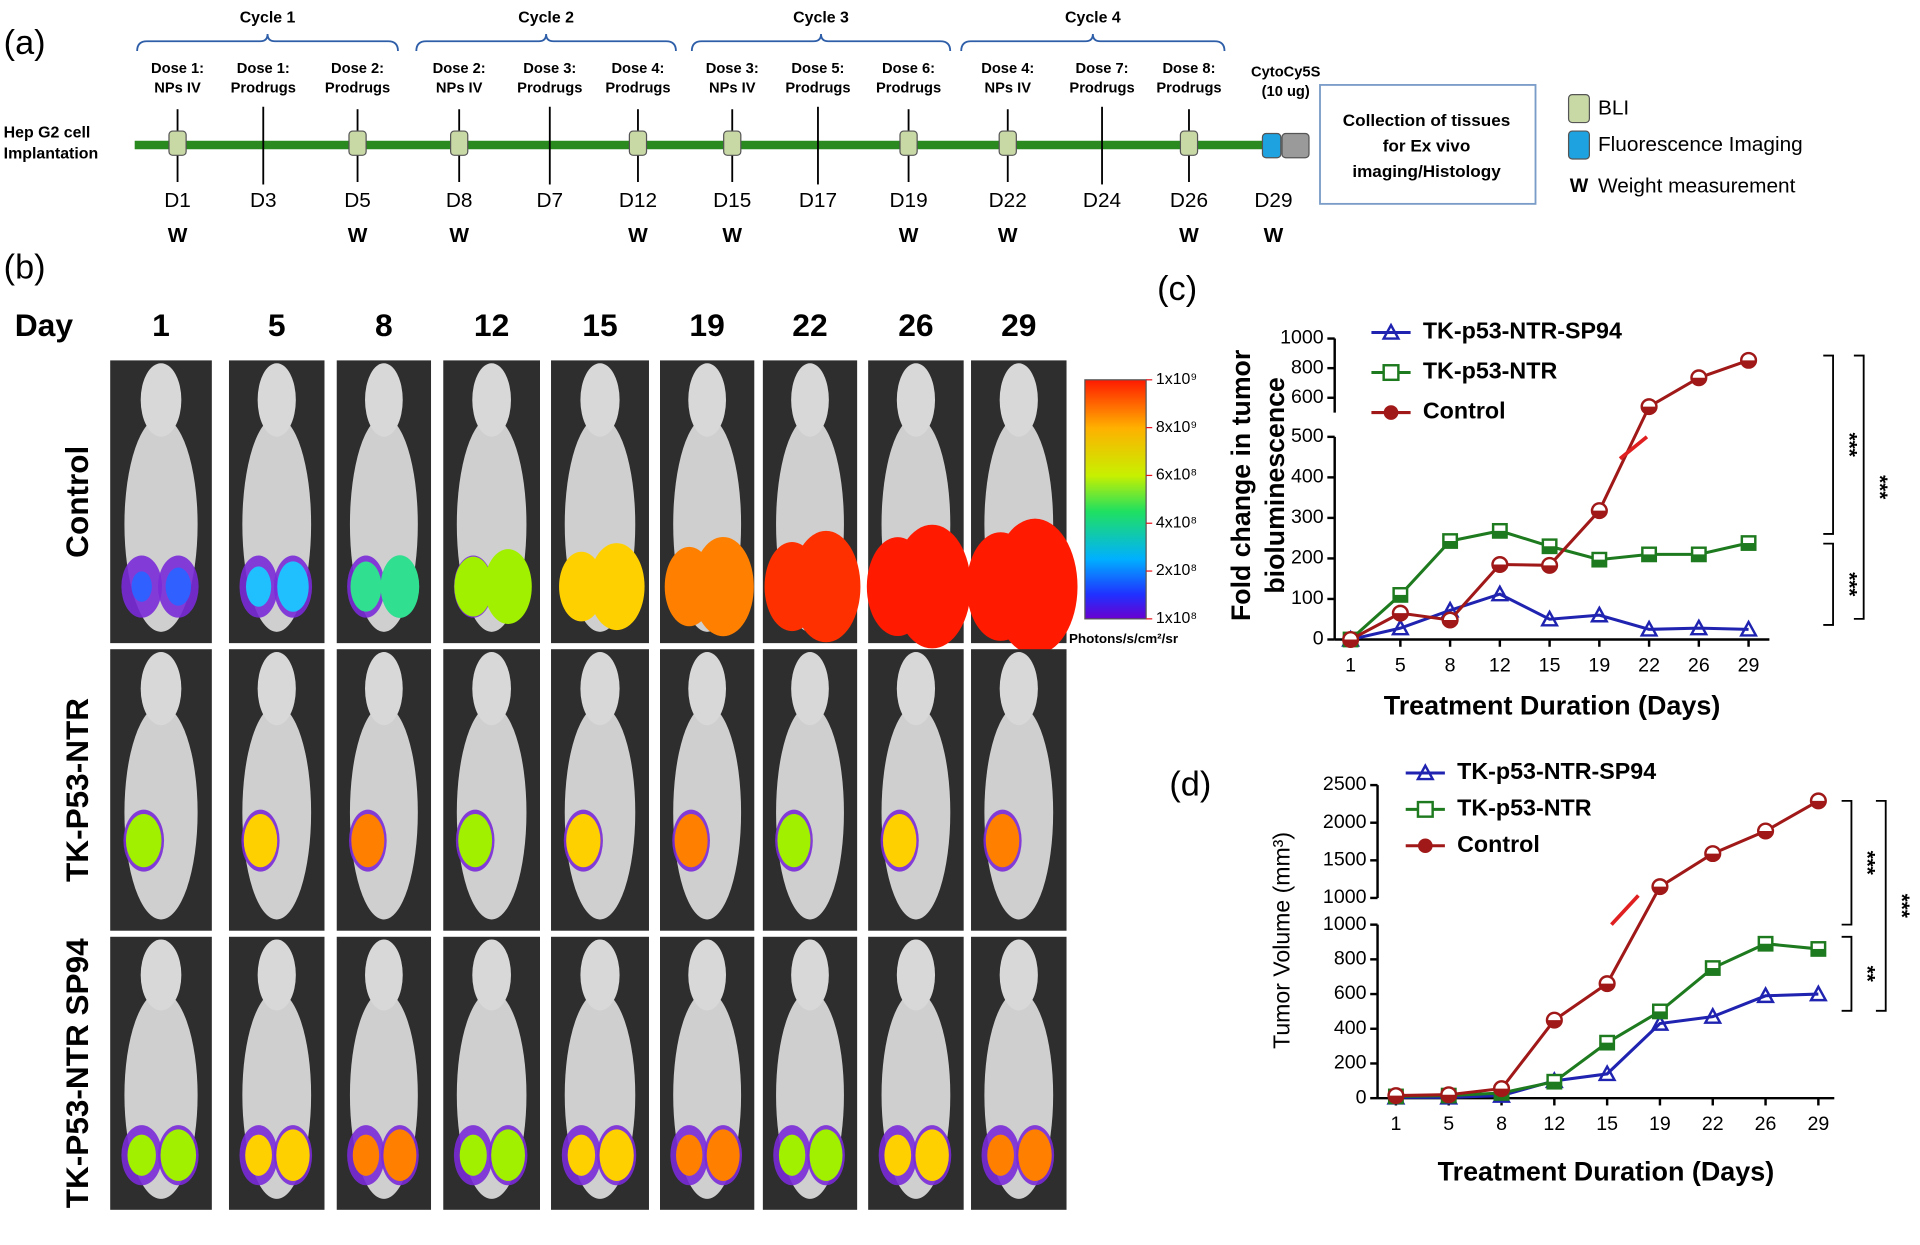  Describe the element at coordinates (1286, 73) in the screenshot. I see `agent-label: CytoCy5S` at that location.